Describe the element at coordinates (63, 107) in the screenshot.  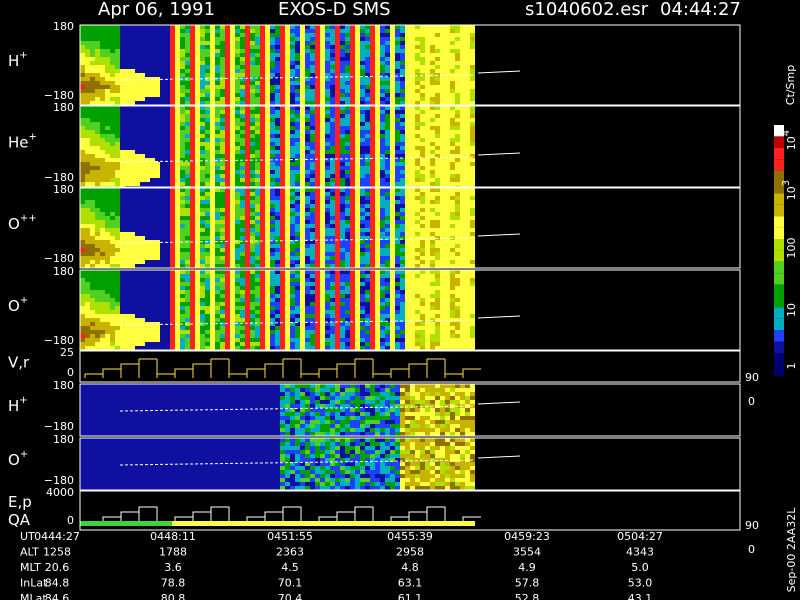
I see `axis-top: 180` at that location.